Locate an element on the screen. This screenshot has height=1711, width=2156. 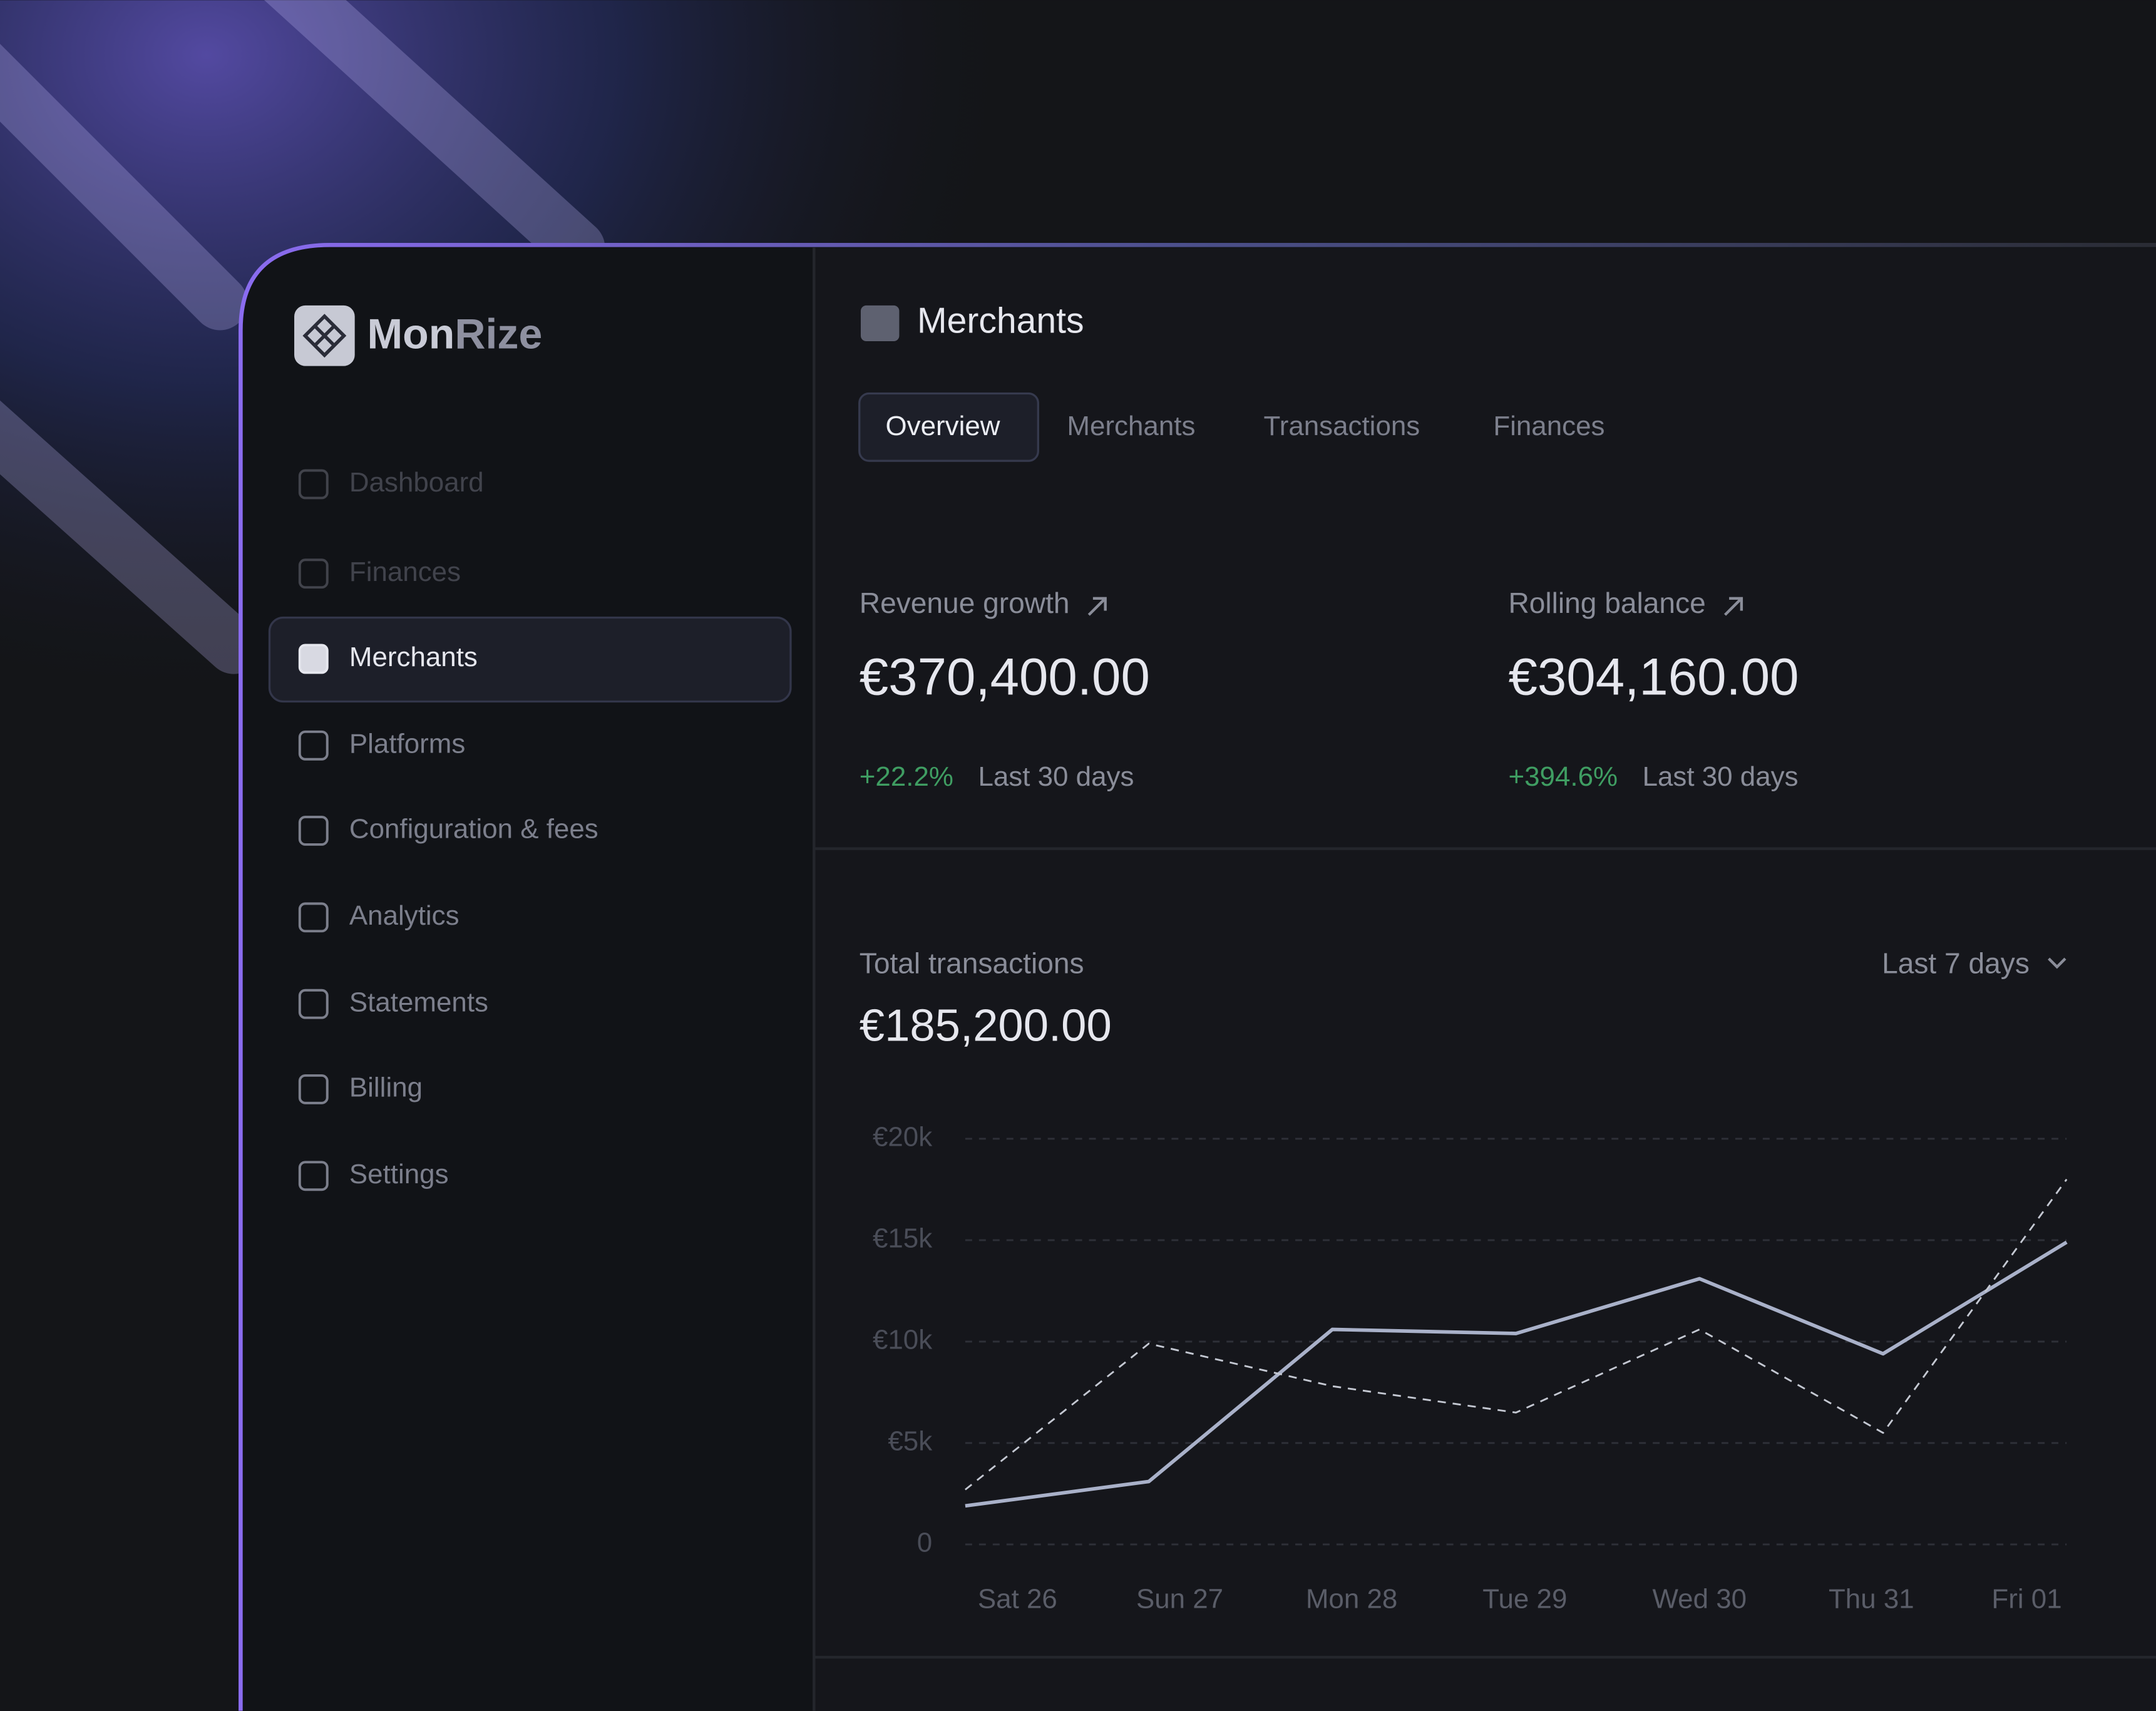
nav-item: Merchants is located at coordinates (413, 657).